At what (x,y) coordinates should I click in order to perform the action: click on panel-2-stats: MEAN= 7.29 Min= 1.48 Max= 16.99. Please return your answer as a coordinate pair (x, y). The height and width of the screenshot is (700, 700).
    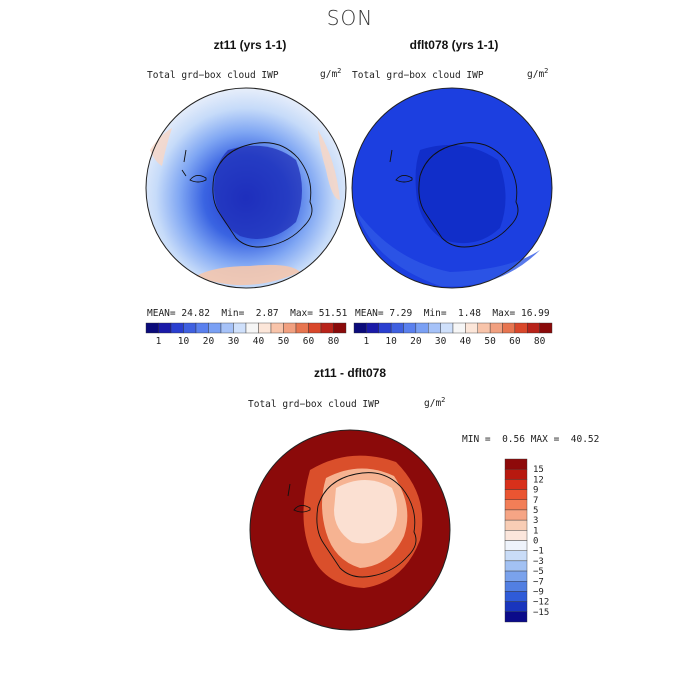
    Looking at the image, I should click on (452, 313).